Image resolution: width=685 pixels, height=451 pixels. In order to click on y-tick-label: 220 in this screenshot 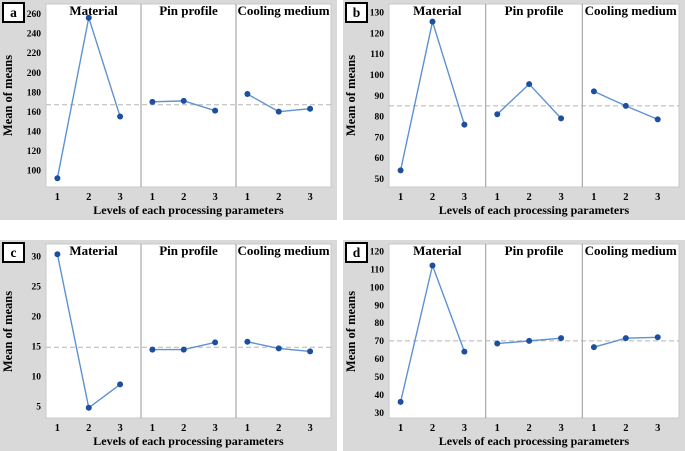, I will do `click(34, 54)`.